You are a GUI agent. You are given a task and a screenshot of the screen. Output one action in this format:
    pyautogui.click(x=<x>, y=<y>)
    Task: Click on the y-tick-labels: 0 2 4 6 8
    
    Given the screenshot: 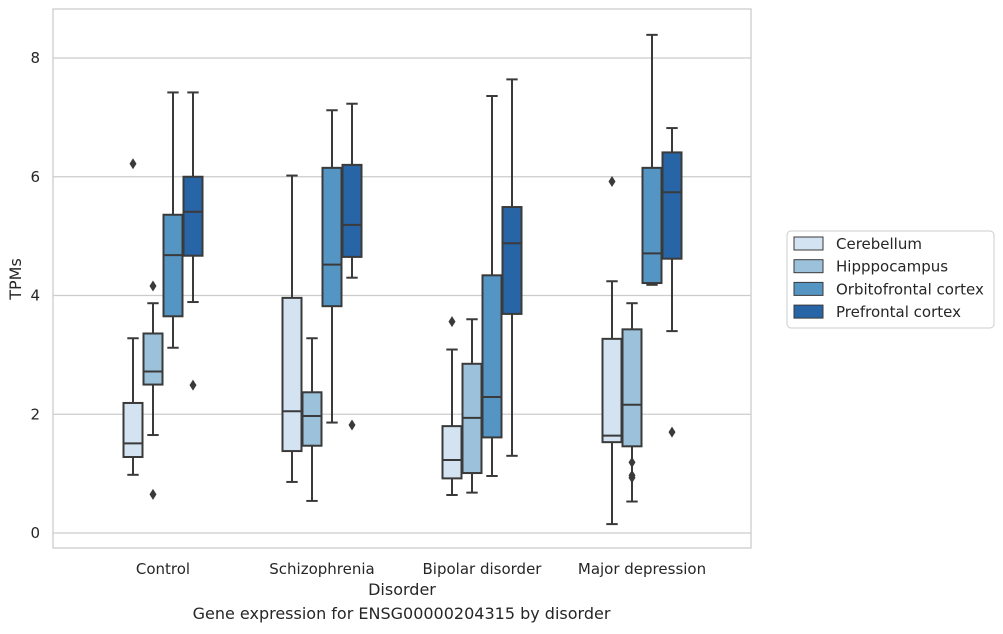 What is the action you would take?
    pyautogui.click(x=35, y=295)
    